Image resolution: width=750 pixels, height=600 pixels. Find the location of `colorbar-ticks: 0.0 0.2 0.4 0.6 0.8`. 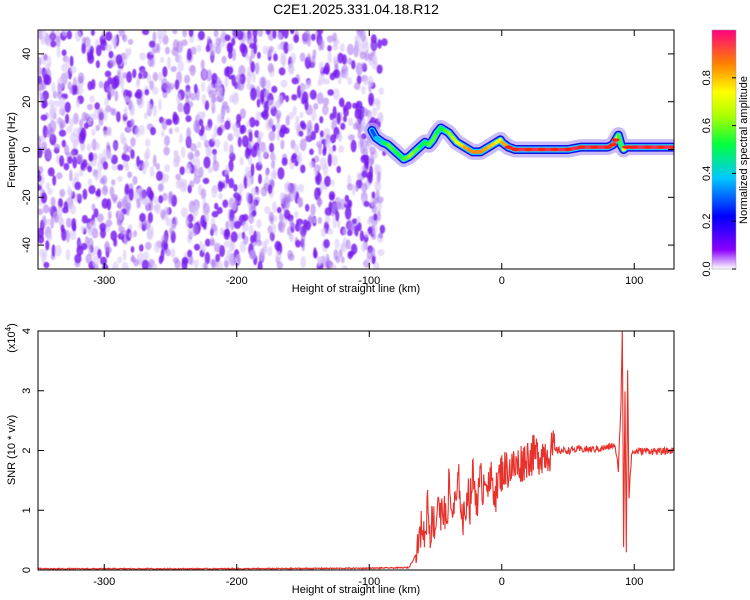

colorbar-ticks: 0.0 0.2 0.4 0.6 0.8 is located at coordinates (718, 173).